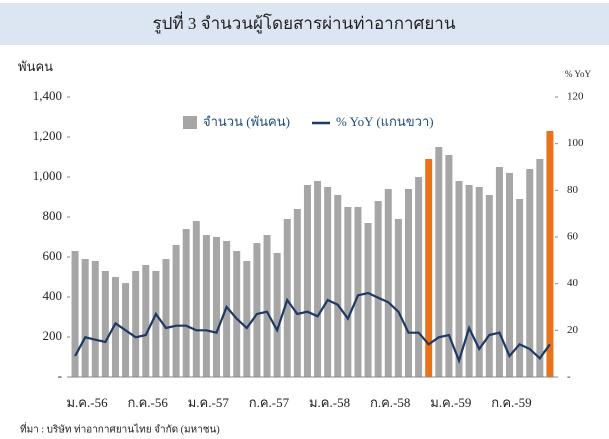 This screenshot has width=609, height=439. I want to click on y-tick-label: 1,400, so click(47, 95).